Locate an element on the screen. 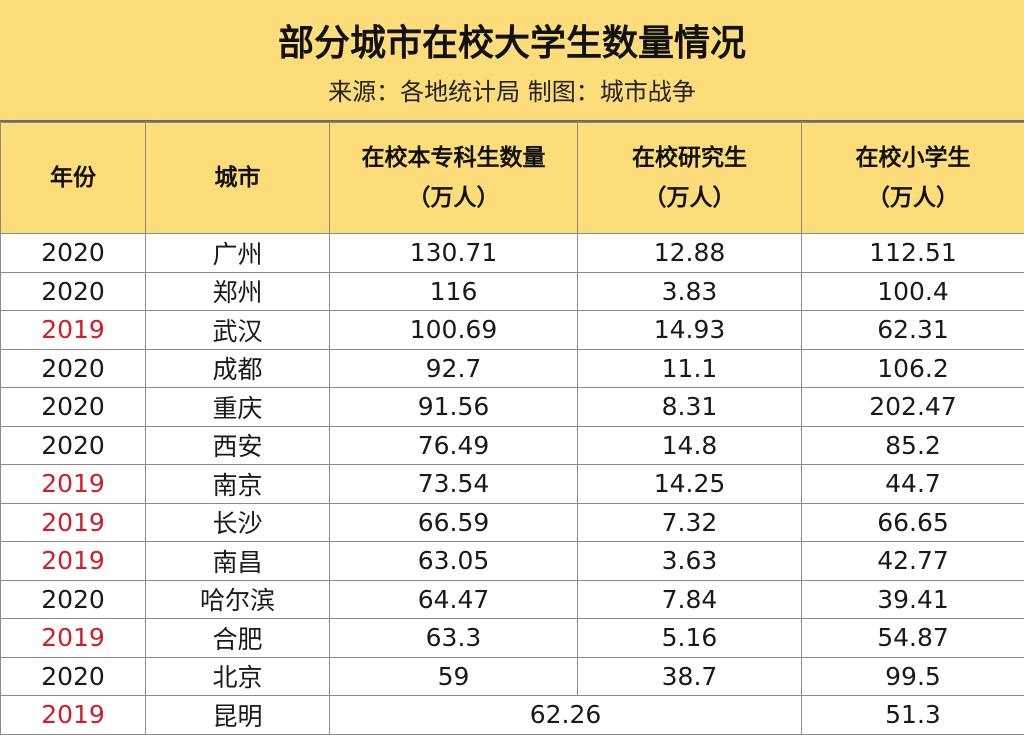  cell-city: 南昌 is located at coordinates (238, 561).